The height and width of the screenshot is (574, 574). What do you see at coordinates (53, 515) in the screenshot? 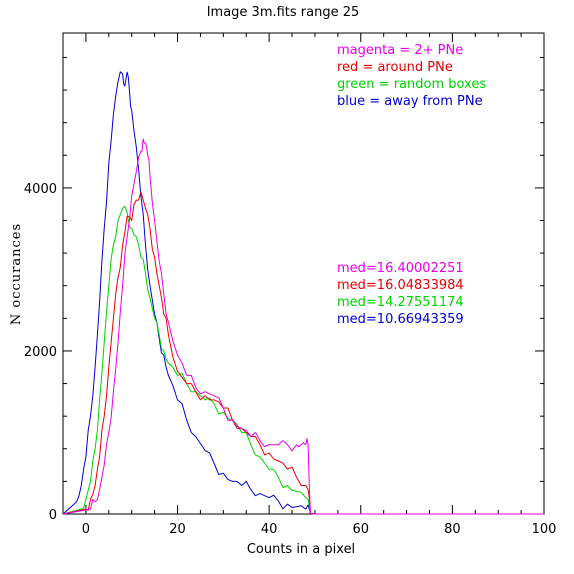
I see `y-tick-label: 0` at bounding box center [53, 515].